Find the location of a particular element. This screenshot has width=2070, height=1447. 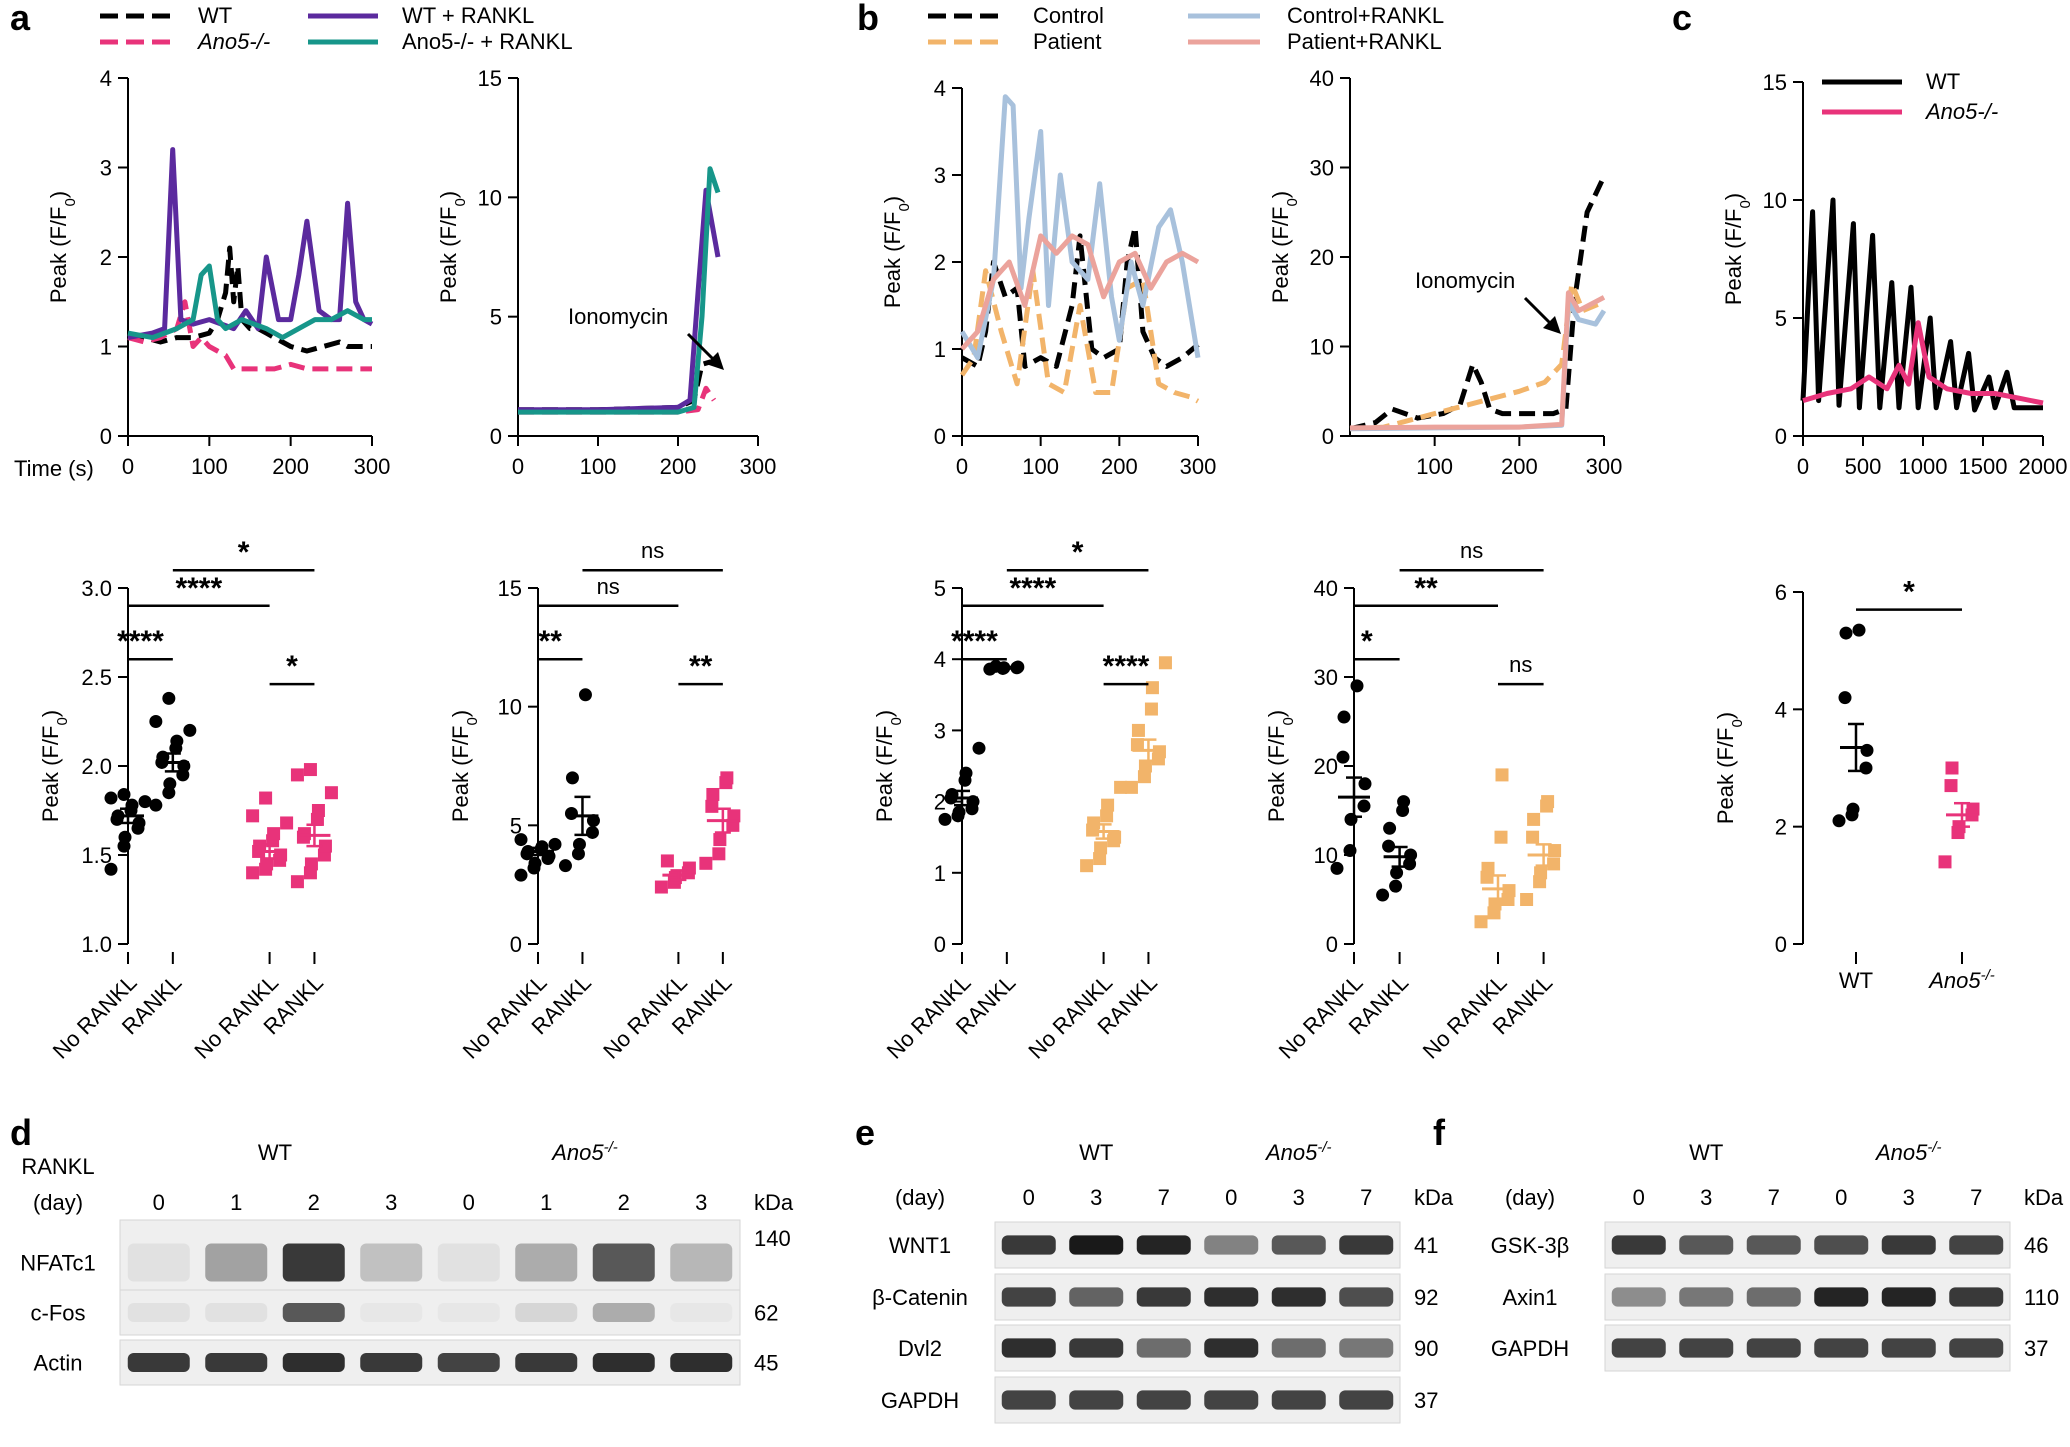

panel-label-d: d is located at coordinates (21, 1132).